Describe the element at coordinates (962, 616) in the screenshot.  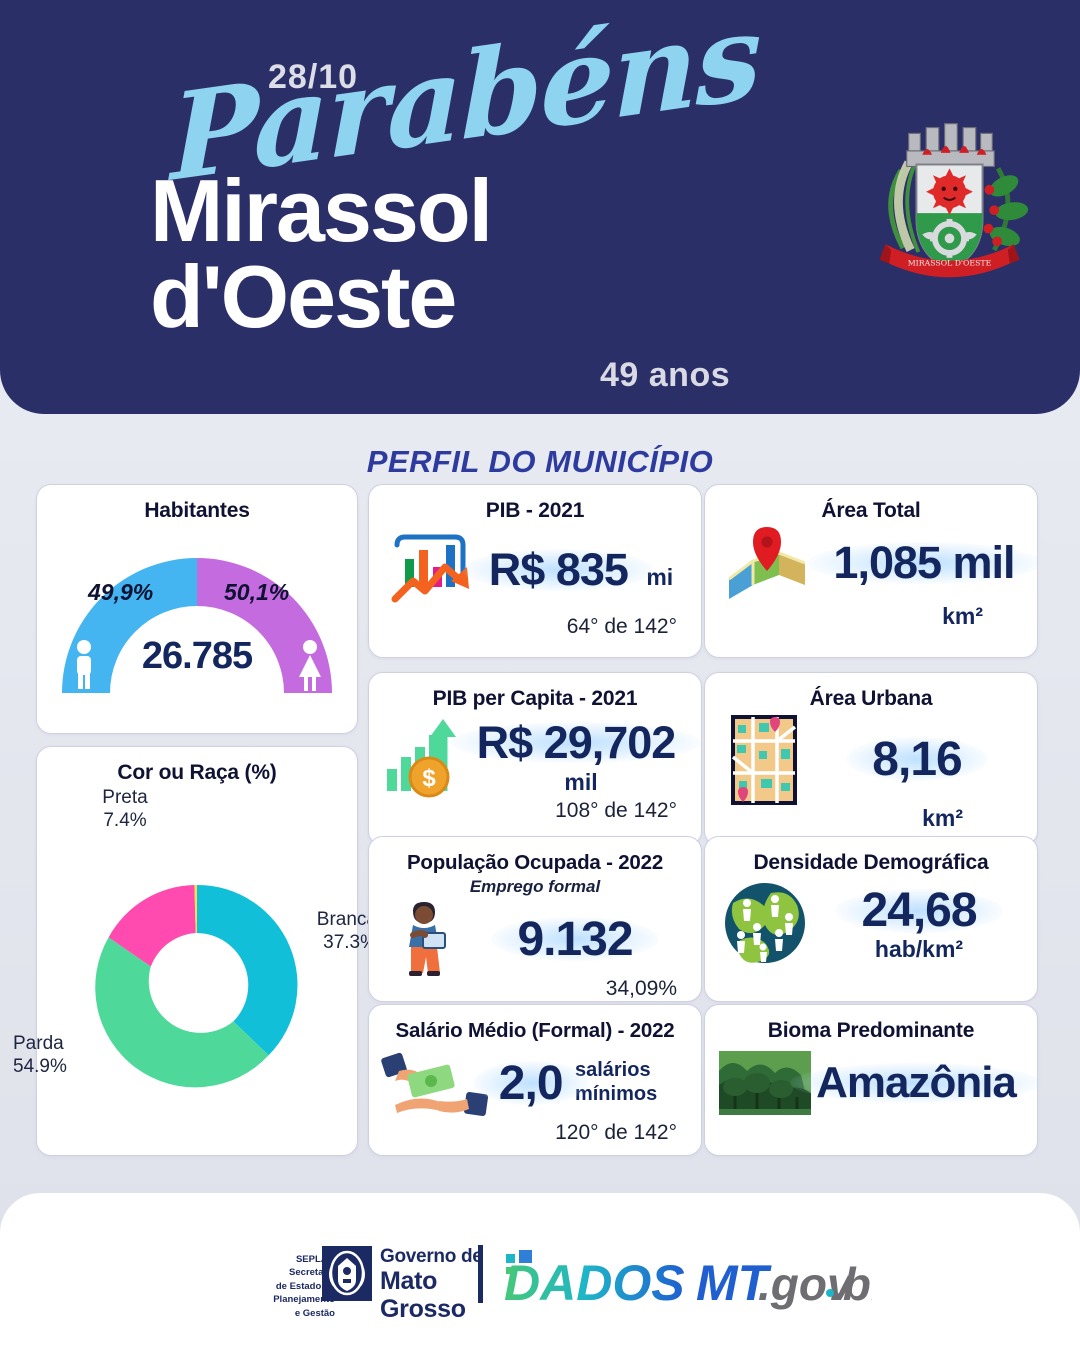
I see `area-total-unit: km²` at that location.